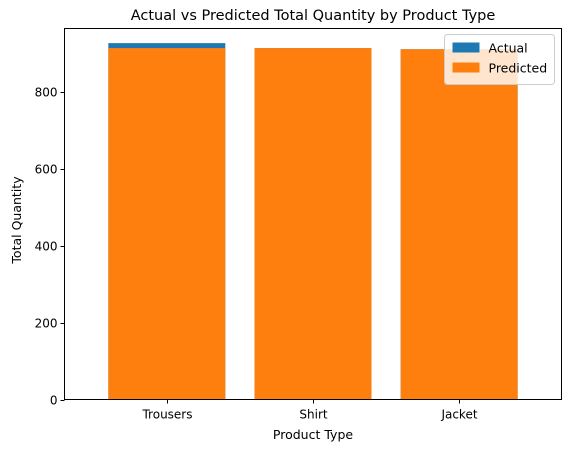 Image resolution: width=571 pixels, height=453 pixels. Describe the element at coordinates (518, 68) in the screenshot. I see `legend-label-predicted: Predicted` at that location.